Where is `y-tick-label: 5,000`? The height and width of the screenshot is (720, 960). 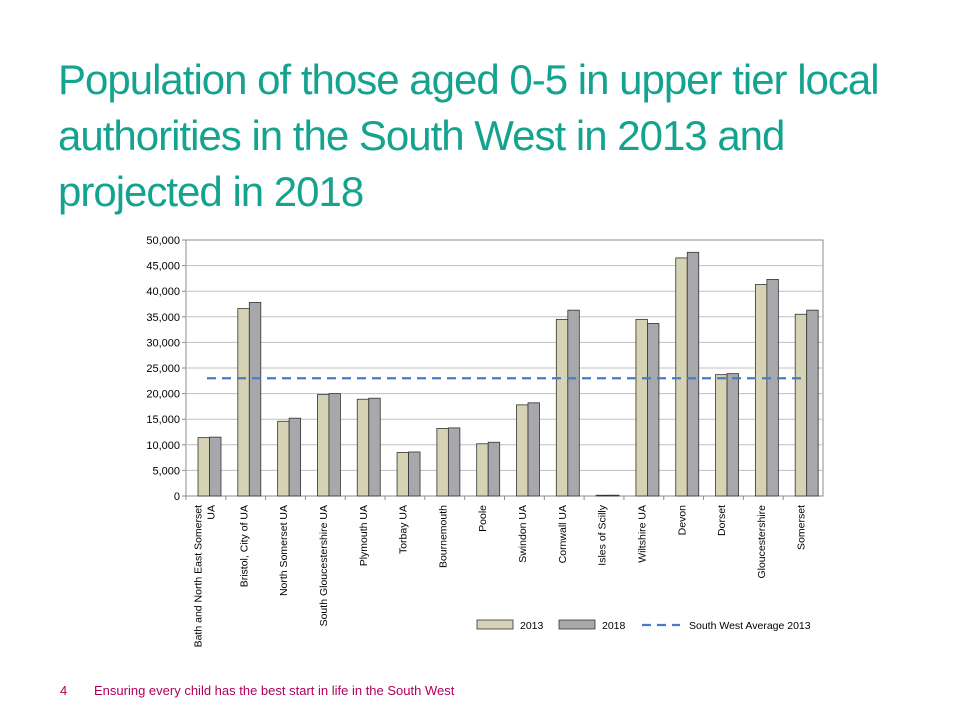 y-tick-label: 5,000 is located at coordinates (166, 471).